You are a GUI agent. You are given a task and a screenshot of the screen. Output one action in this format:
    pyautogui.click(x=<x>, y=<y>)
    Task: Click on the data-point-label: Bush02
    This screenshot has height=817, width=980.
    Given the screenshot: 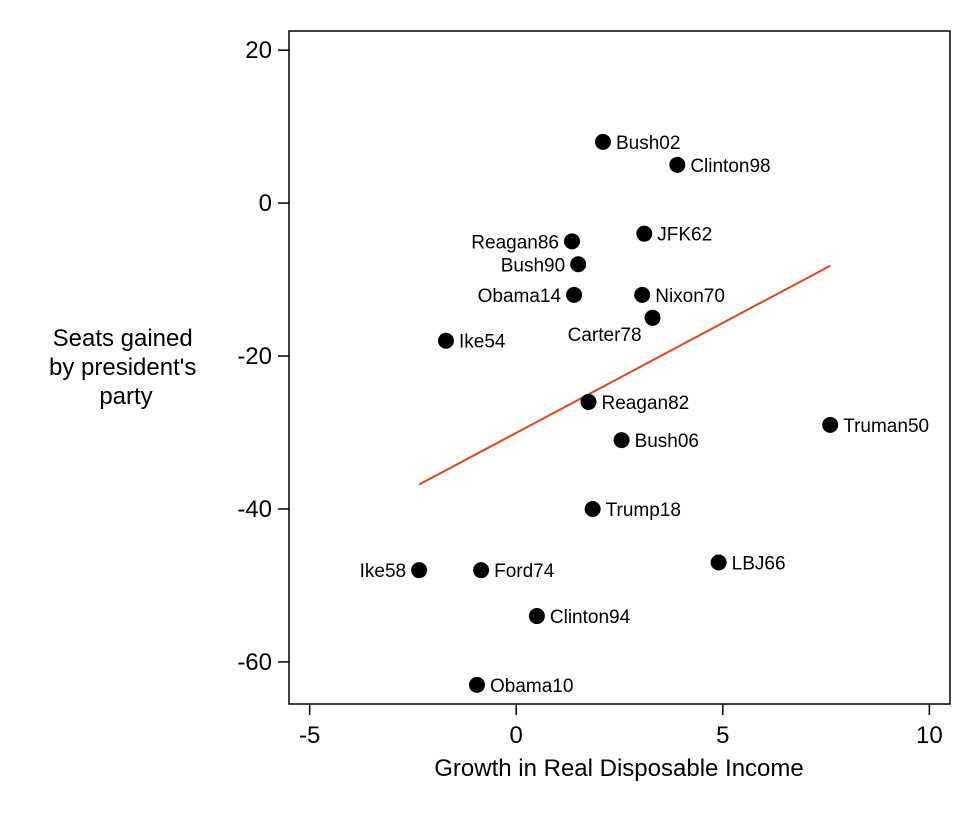 What is the action you would take?
    pyautogui.click(x=648, y=143)
    